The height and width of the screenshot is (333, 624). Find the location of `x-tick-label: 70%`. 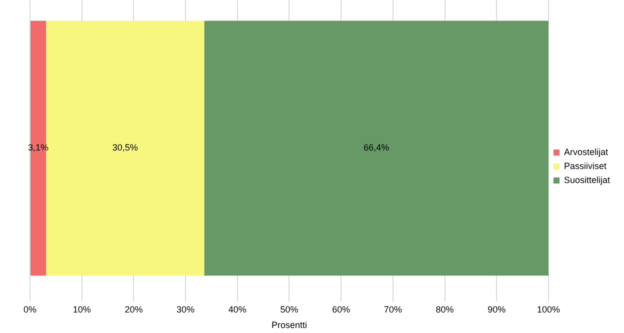

x-tick-label: 70% is located at coordinates (393, 309).